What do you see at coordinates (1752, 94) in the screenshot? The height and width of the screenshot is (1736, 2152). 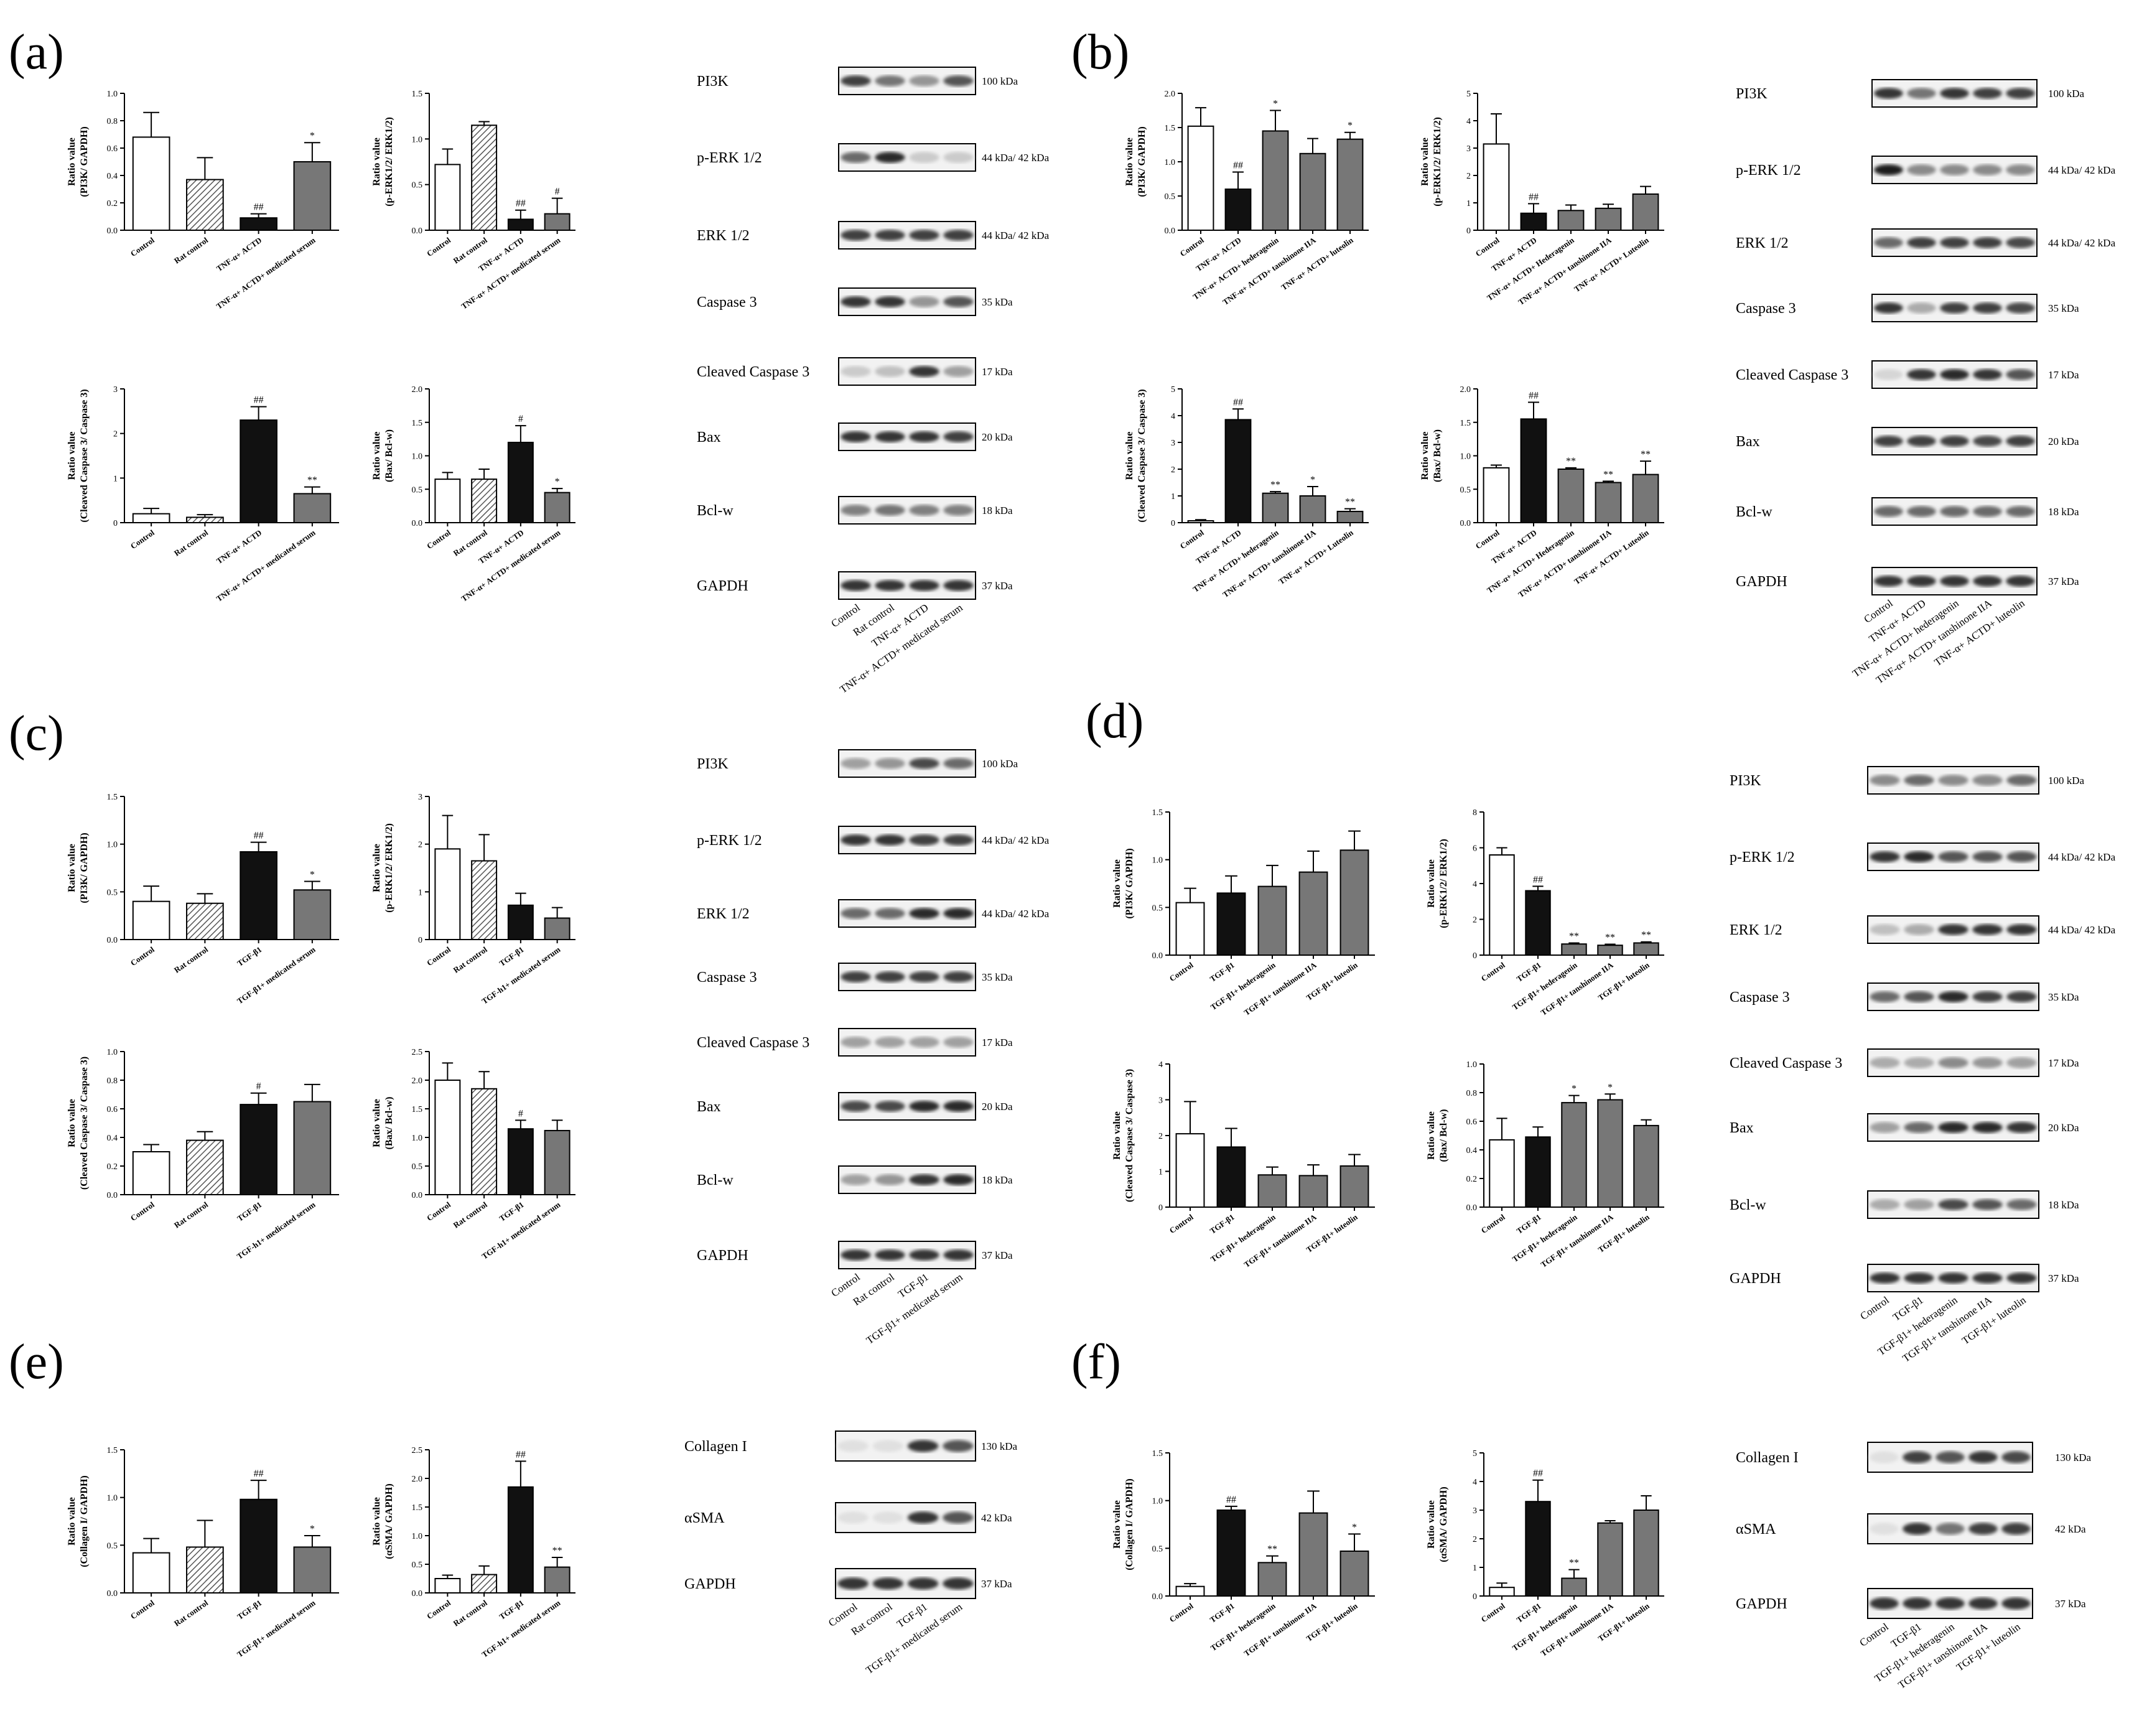 I see `blot-protein-label: PI3K` at bounding box center [1752, 94].